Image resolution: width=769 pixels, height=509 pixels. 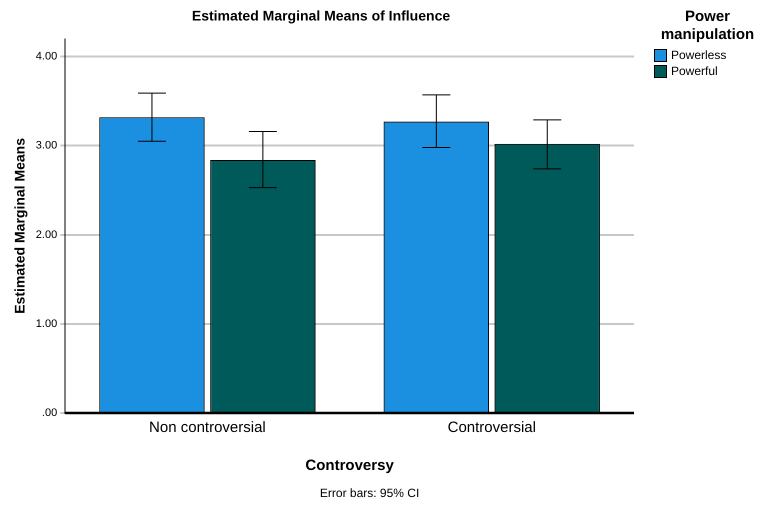 I want to click on y-tick-label: 2.00, so click(x=47, y=234).